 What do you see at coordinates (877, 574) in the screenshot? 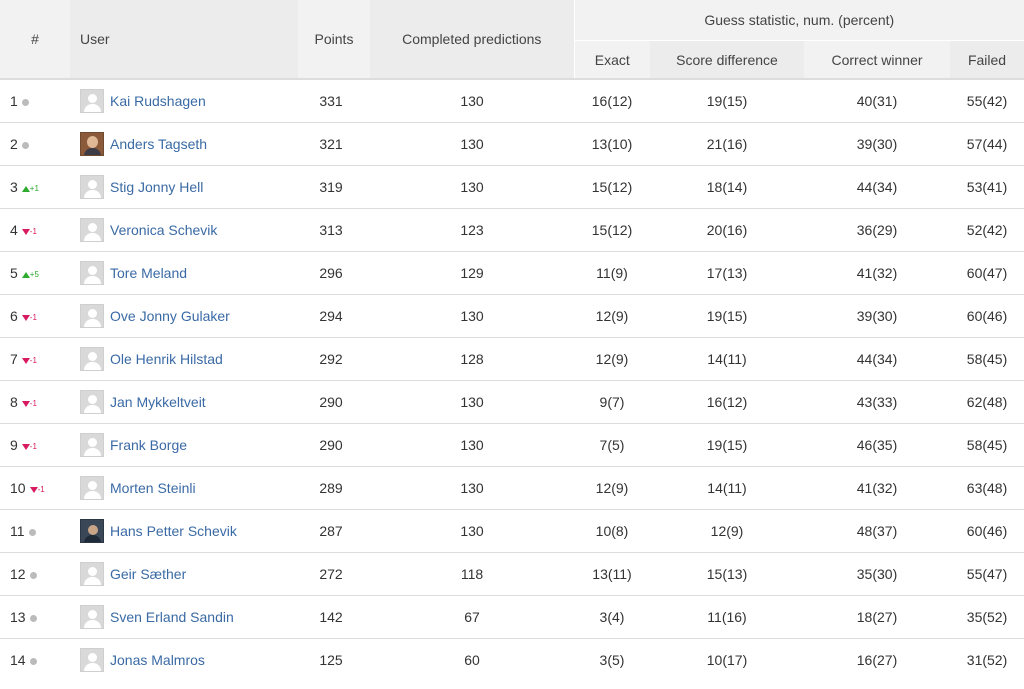
I see `correct-winner-cell: 35(30)` at bounding box center [877, 574].